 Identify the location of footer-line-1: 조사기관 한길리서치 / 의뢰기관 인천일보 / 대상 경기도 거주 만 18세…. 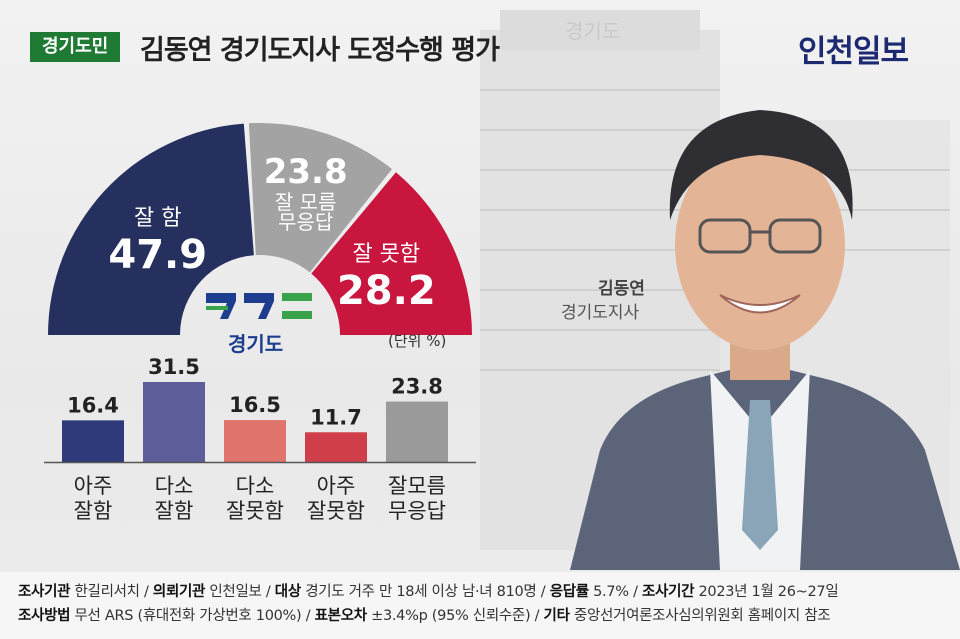
(428, 592).